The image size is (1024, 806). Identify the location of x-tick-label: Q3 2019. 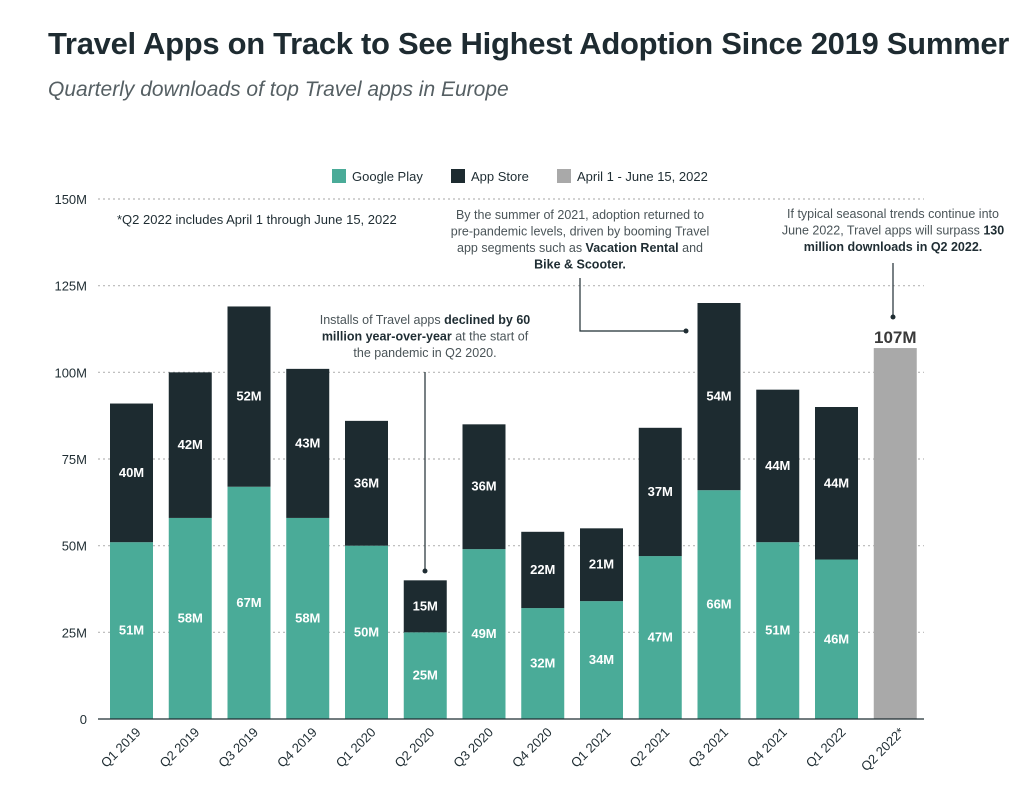
(238, 748).